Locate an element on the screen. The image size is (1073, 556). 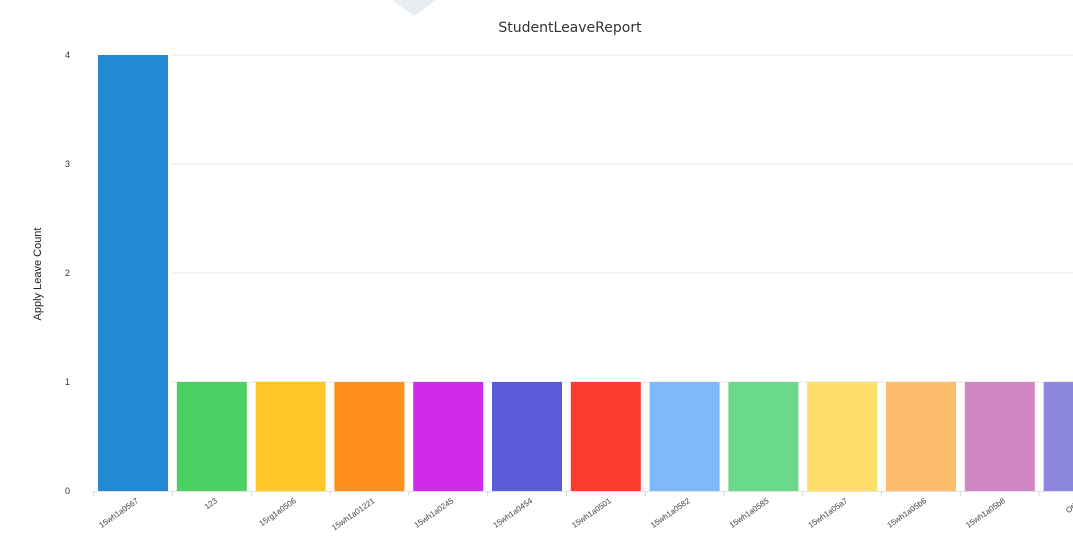
bar-15wh1a0585 is located at coordinates (763, 436).